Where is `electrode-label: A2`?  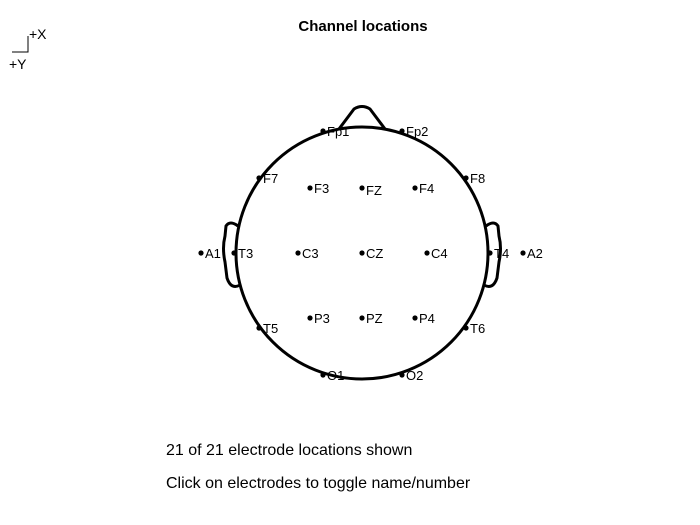
electrode-label: A2 is located at coordinates (535, 253).